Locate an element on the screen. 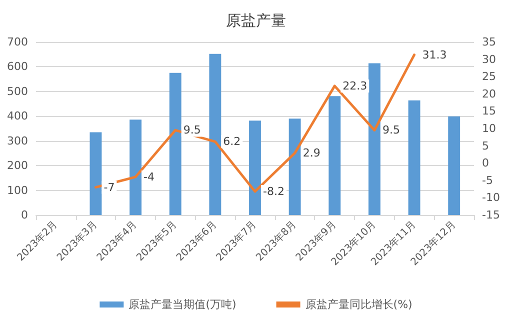 The width and height of the screenshot is (512, 319). y2-tick-label: 25 is located at coordinates (489, 77).